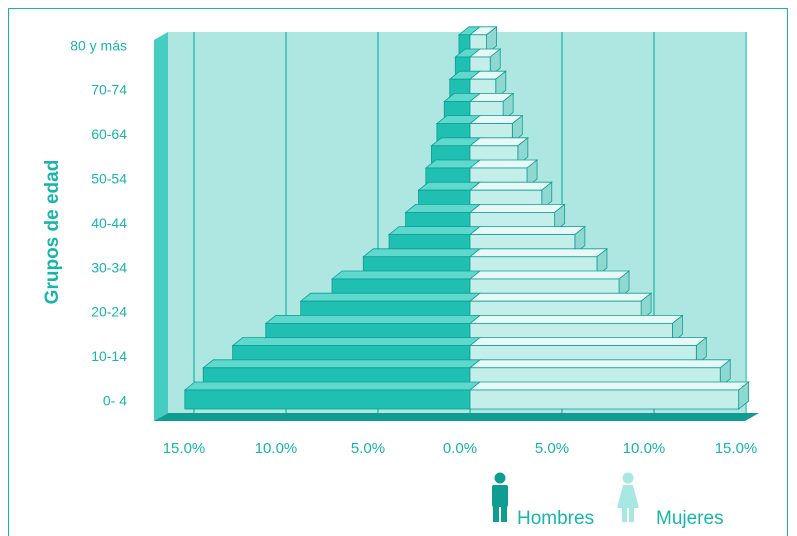 The image size is (797, 536). I want to click on floor-edge, so click(456, 417).